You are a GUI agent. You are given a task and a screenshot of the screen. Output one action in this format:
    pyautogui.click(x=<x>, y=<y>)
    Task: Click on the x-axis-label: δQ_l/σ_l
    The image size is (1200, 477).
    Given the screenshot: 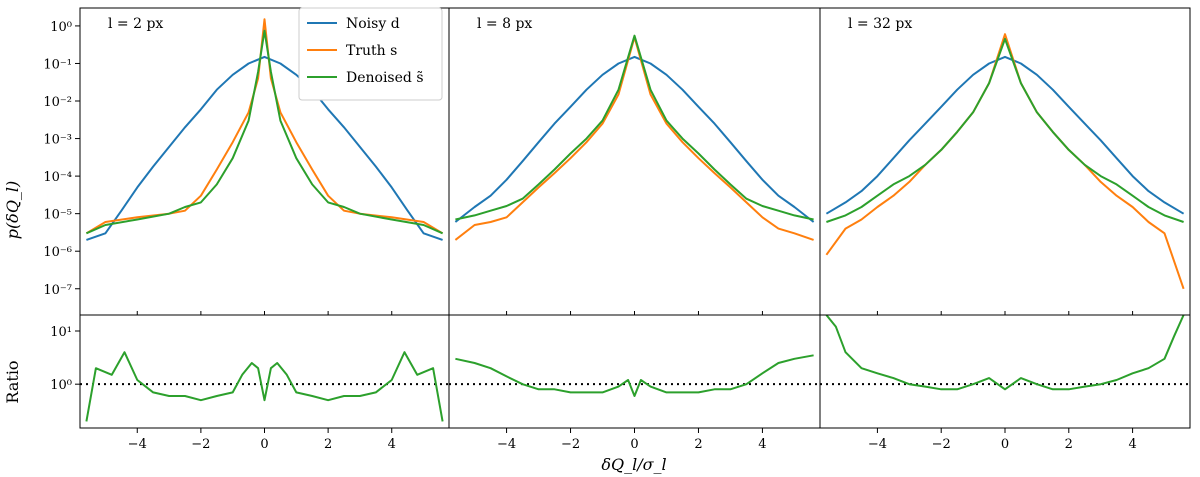 What is the action you would take?
    pyautogui.click(x=633, y=464)
    